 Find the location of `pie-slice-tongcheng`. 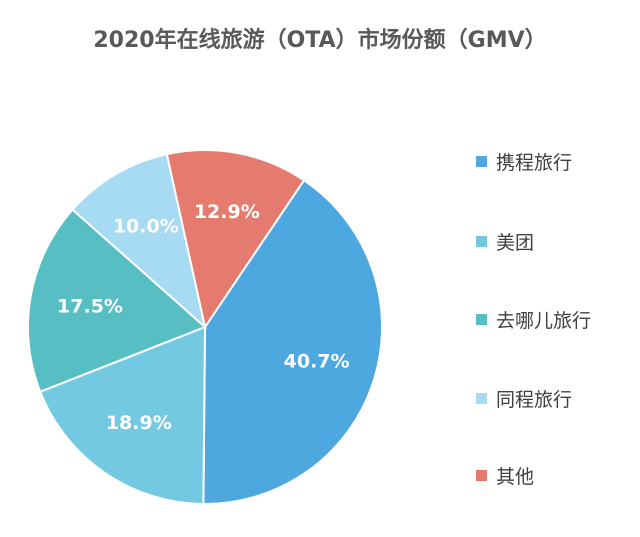

pie-slice-tongcheng is located at coordinates (139, 241).